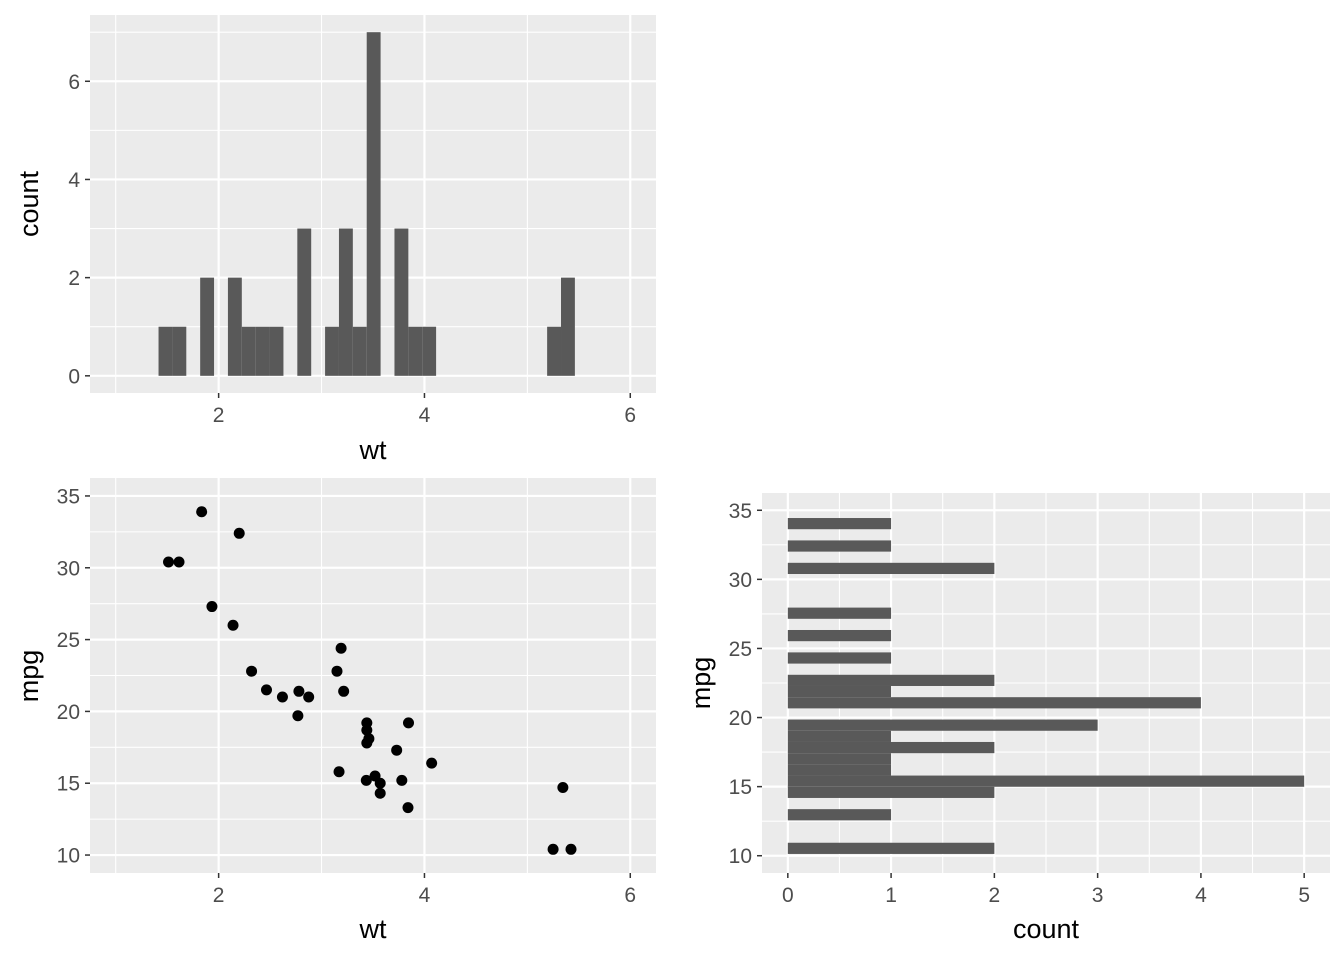 This screenshot has width=1344, height=960. I want to click on y-axis-title: mpg, so click(701, 683).